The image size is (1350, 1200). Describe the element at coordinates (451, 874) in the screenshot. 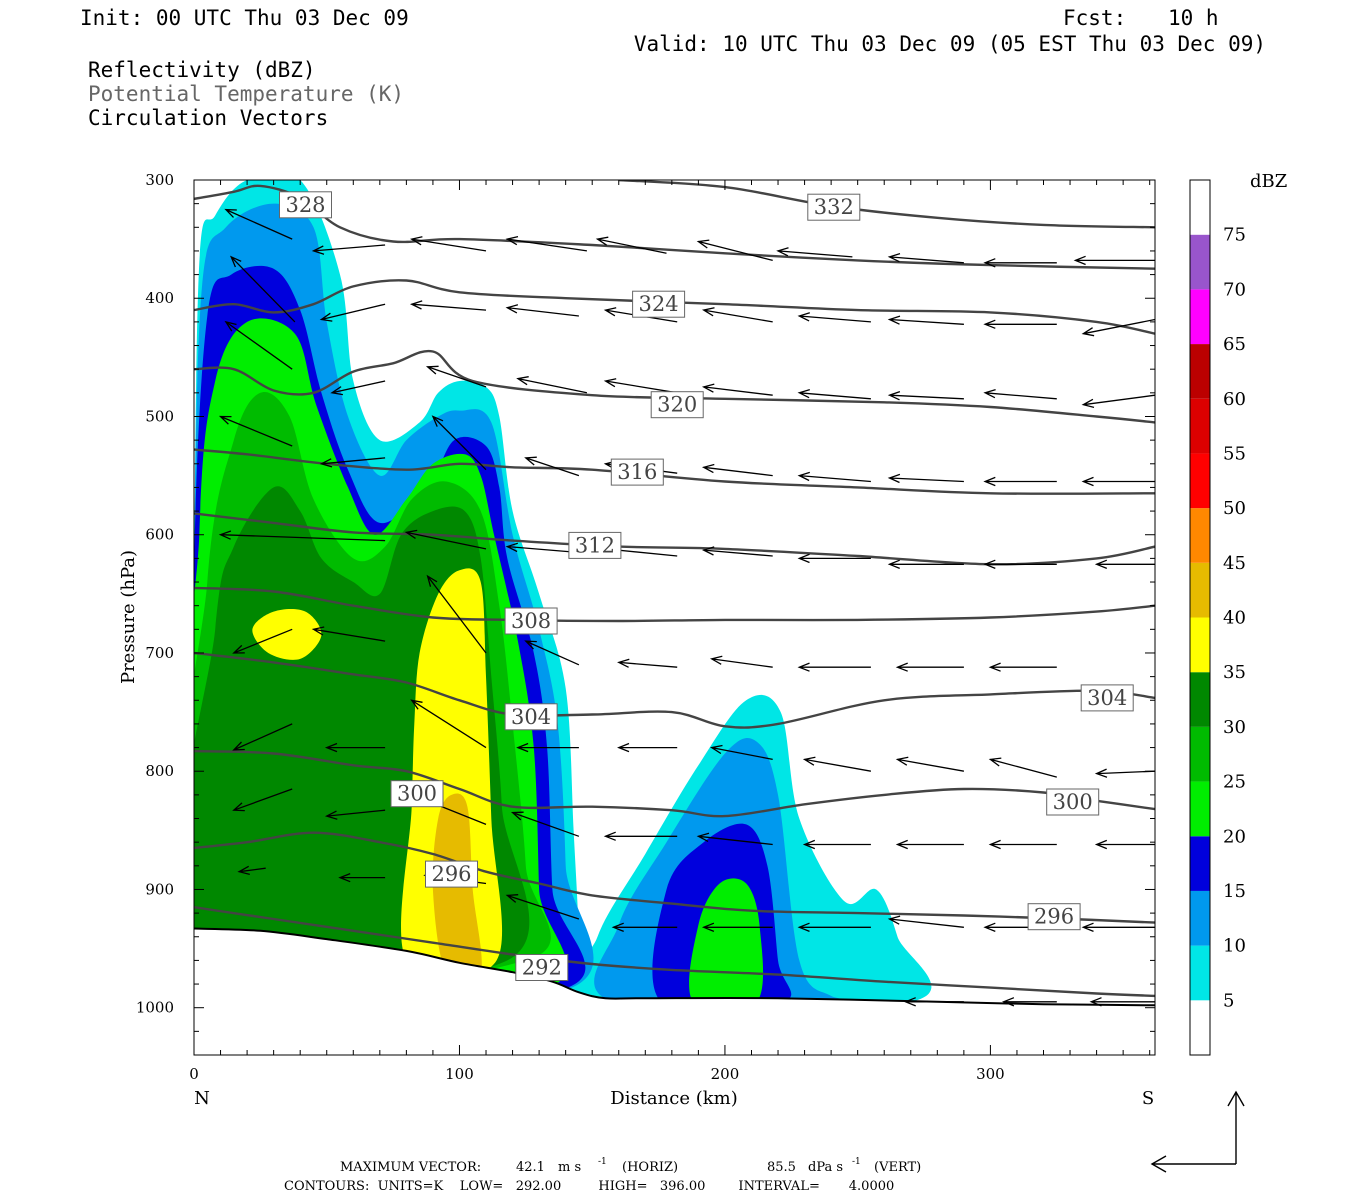

I see `contour-label-296: 296` at that location.